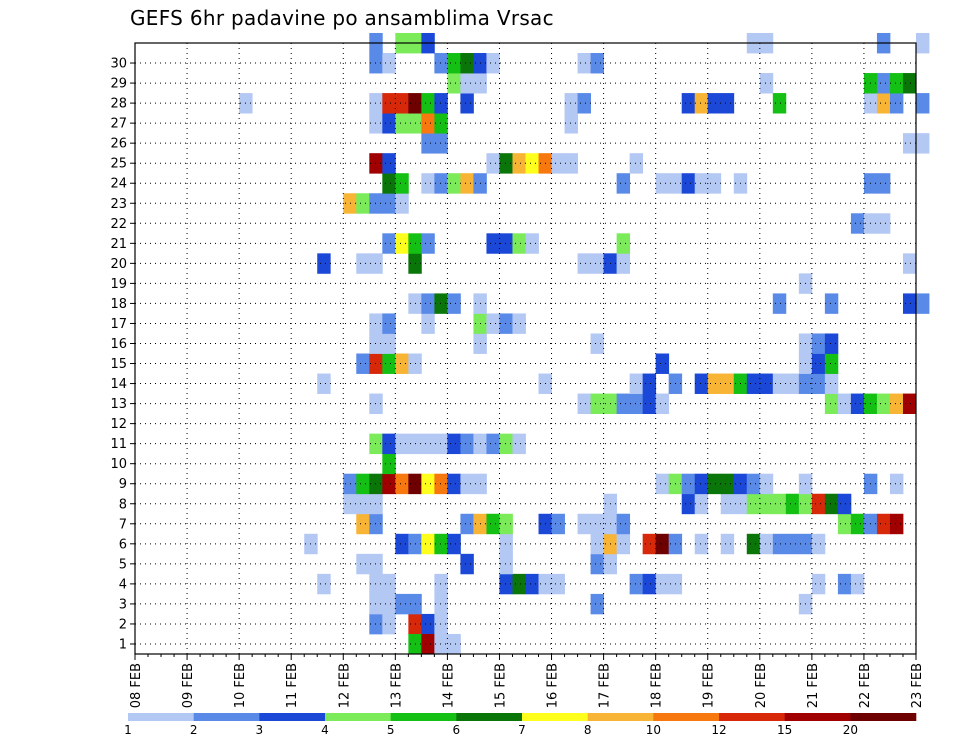 Image resolution: width=960 pixels, height=742 pixels. Describe the element at coordinates (344, 685) in the screenshot. I see `x-tick-label: 12 FEB` at that location.